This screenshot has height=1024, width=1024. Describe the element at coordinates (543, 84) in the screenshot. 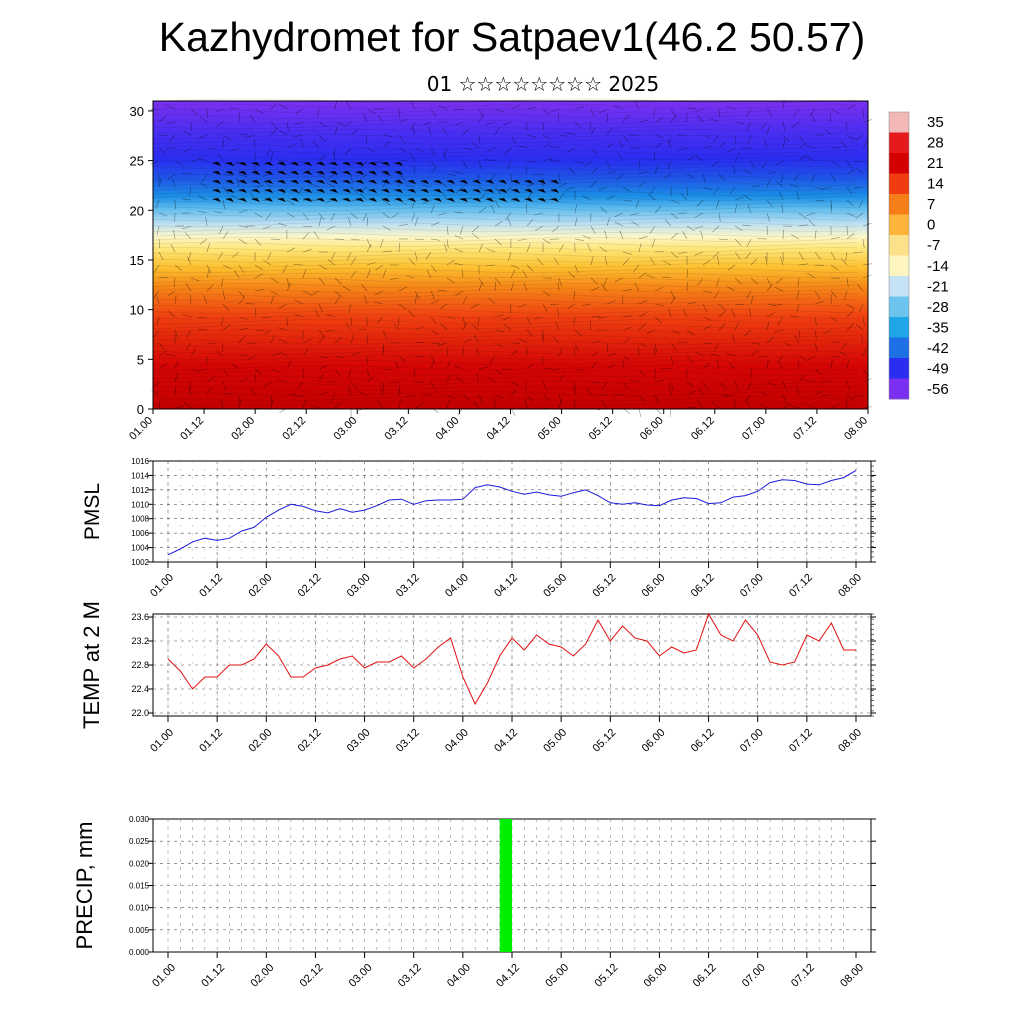

I see `chart-subtitle: 01 ☆☆☆☆☆☆☆☆ 2025` at that location.